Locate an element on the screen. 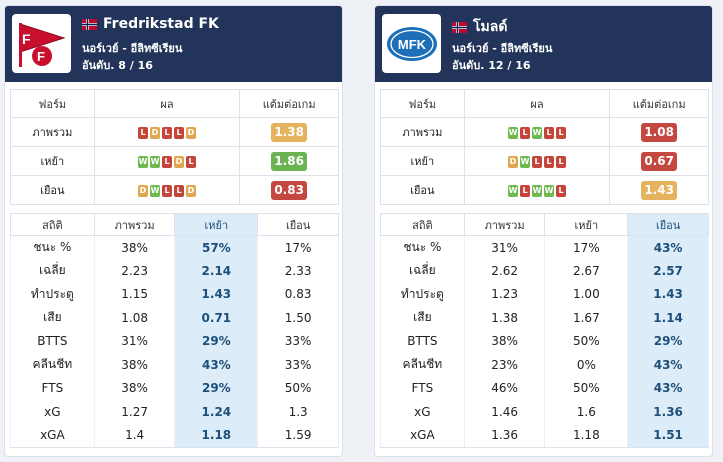 The height and width of the screenshot is (462, 723). stat-value: 1.4 is located at coordinates (134, 435).